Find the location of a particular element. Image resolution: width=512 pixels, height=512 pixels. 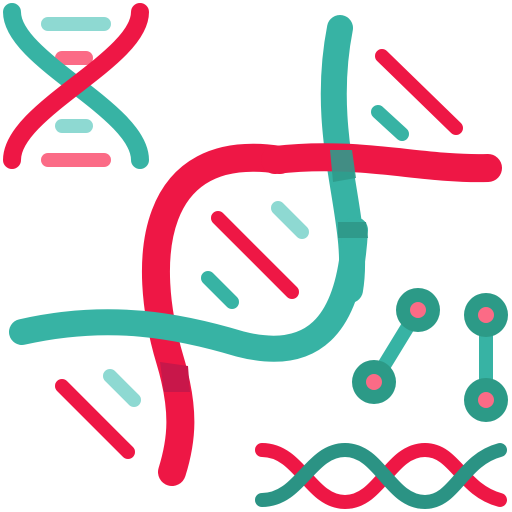

helix-strand-red-horizontal is located at coordinates (381, 163).